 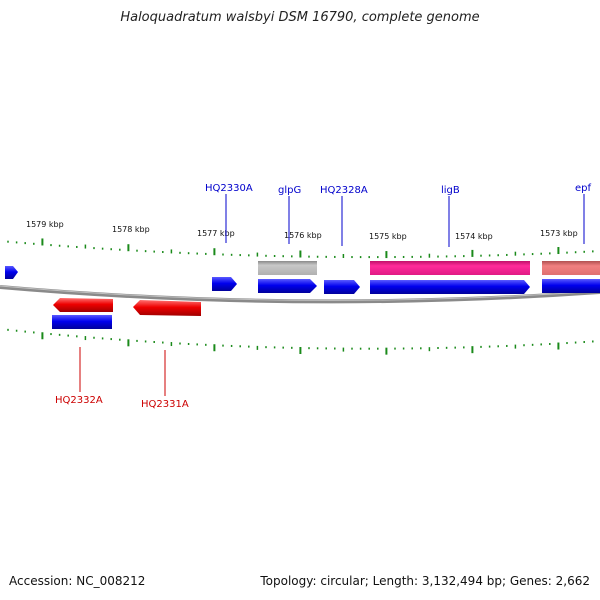 I want to click on scale-label: 1577 kbp, so click(x=216, y=233).